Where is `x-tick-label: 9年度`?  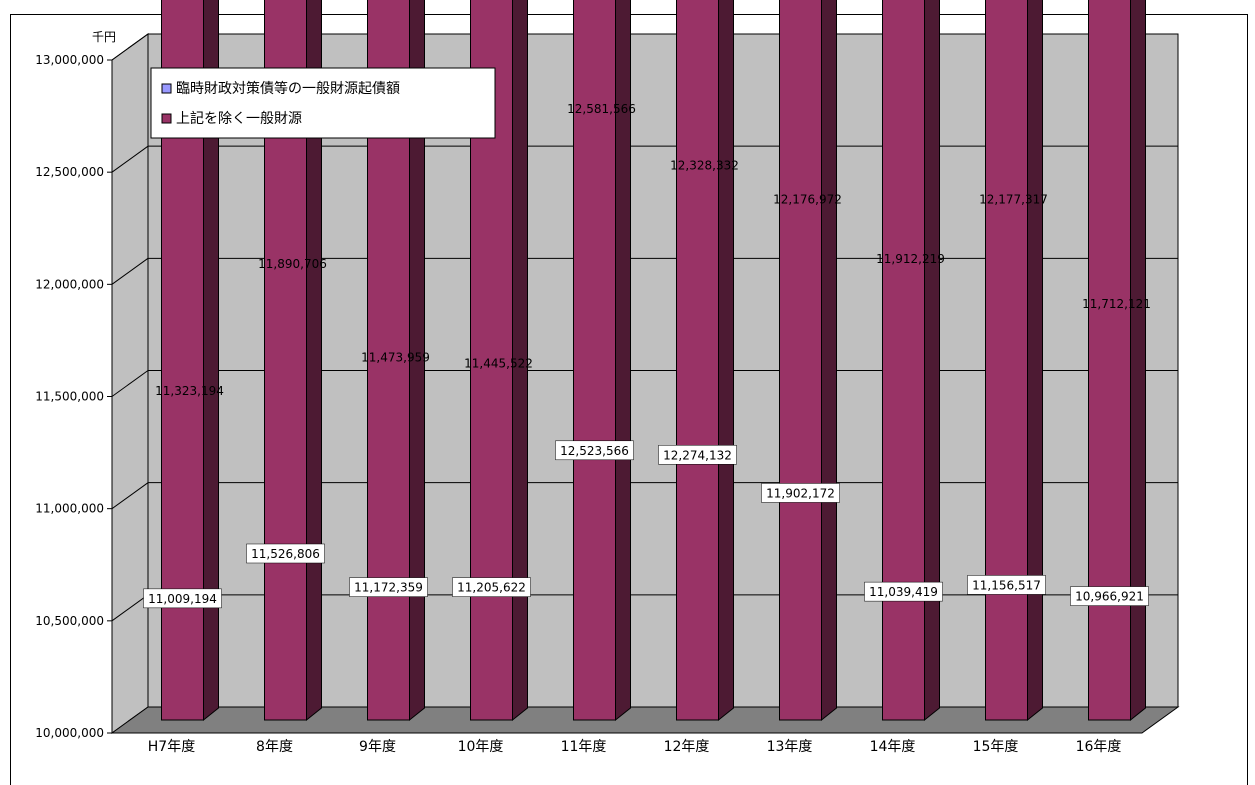
x-tick-label: 9年度 is located at coordinates (377, 747).